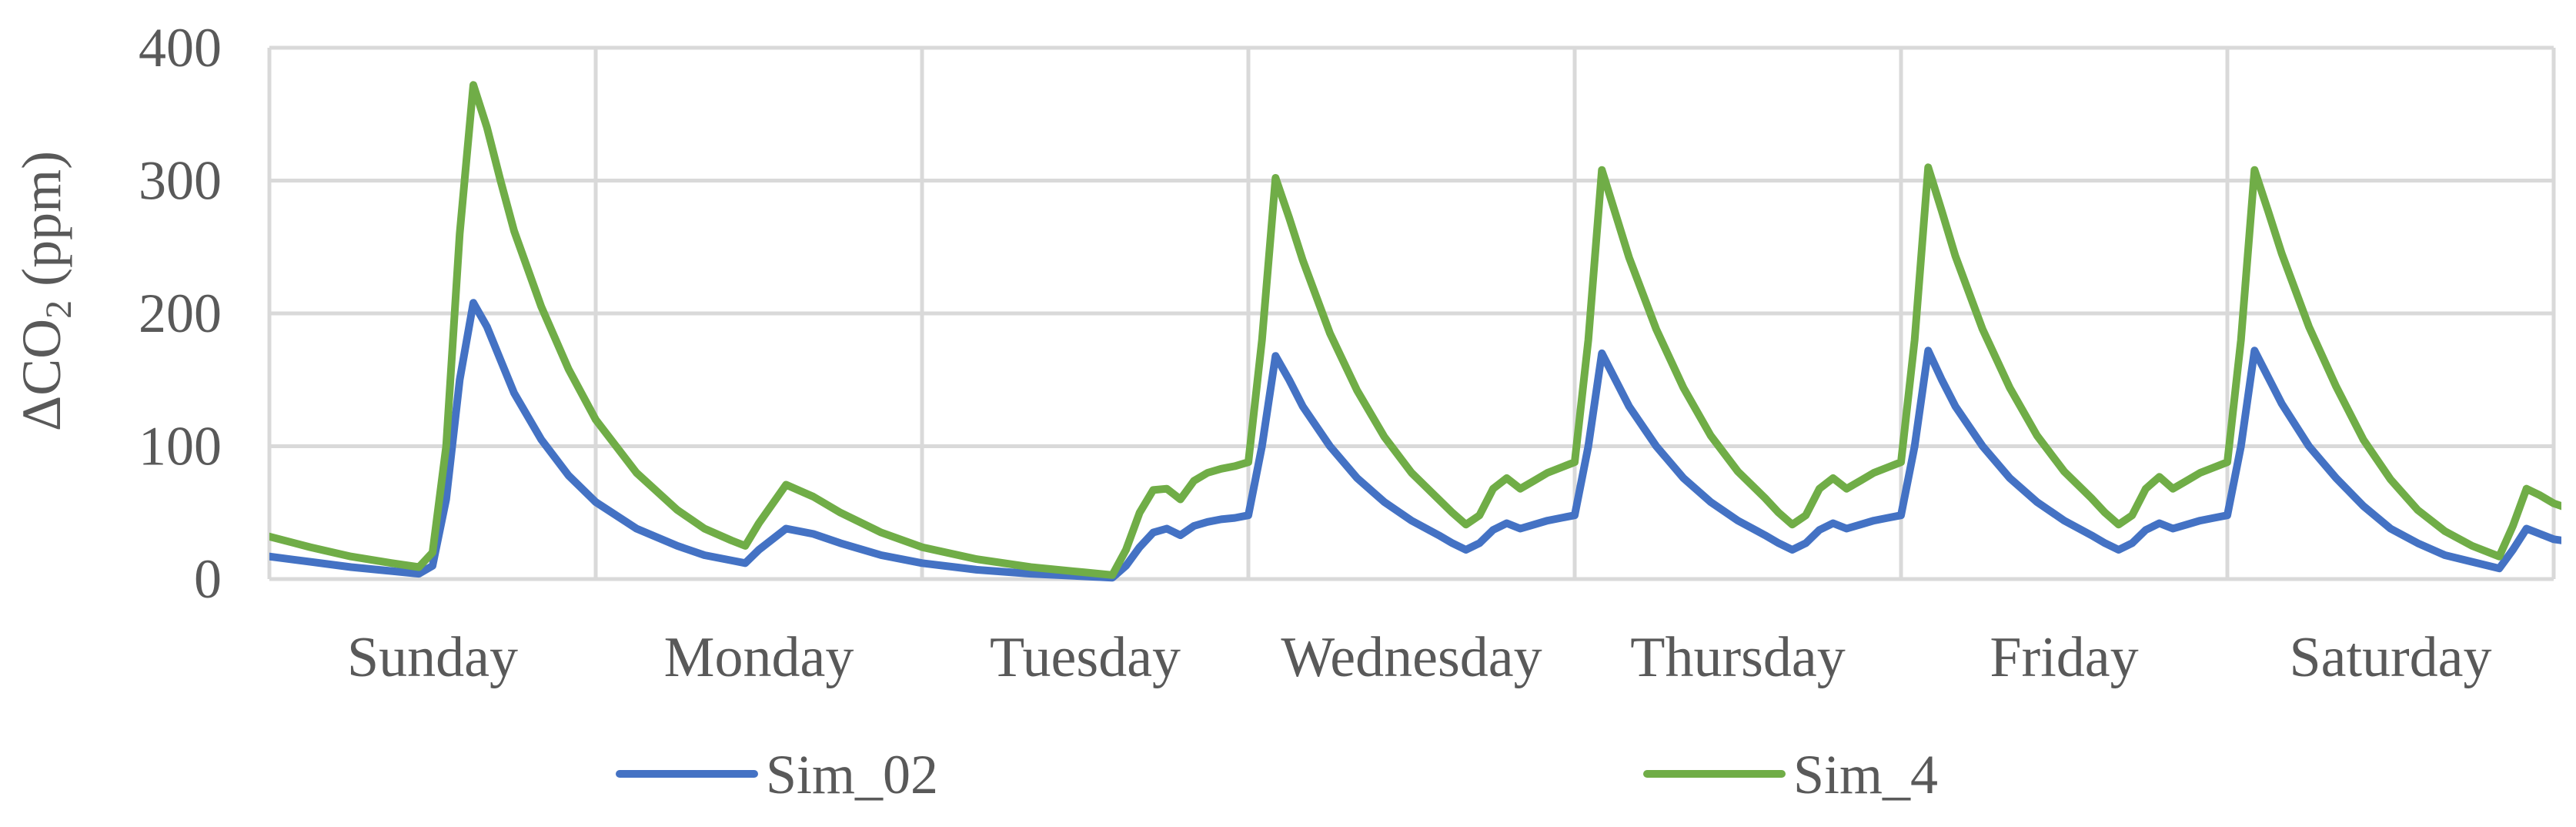  I want to click on x-category-label-wednesday: Wednesday, so click(1411, 657).